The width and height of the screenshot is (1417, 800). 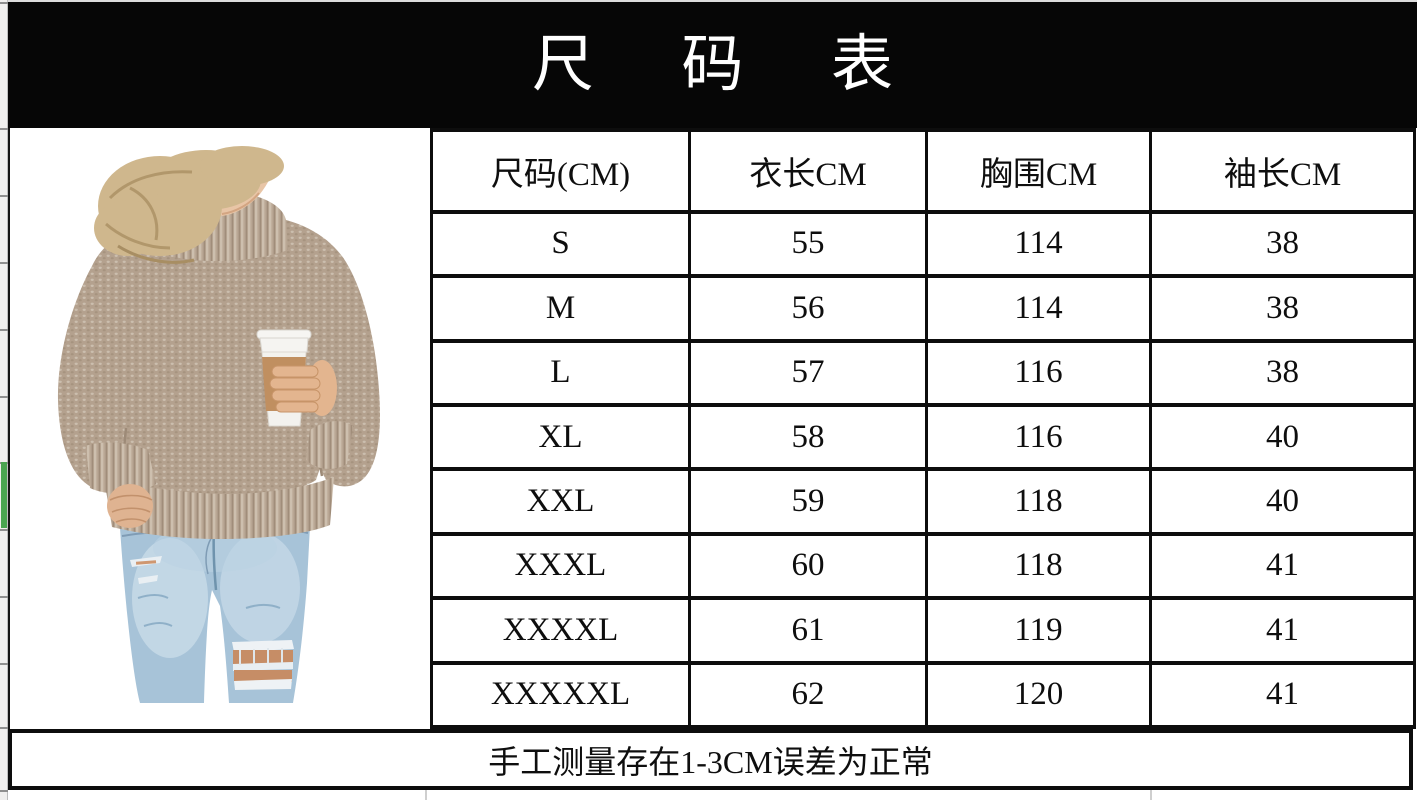 What do you see at coordinates (263, 665) in the screenshot?
I see `ripped-hole` at bounding box center [263, 665].